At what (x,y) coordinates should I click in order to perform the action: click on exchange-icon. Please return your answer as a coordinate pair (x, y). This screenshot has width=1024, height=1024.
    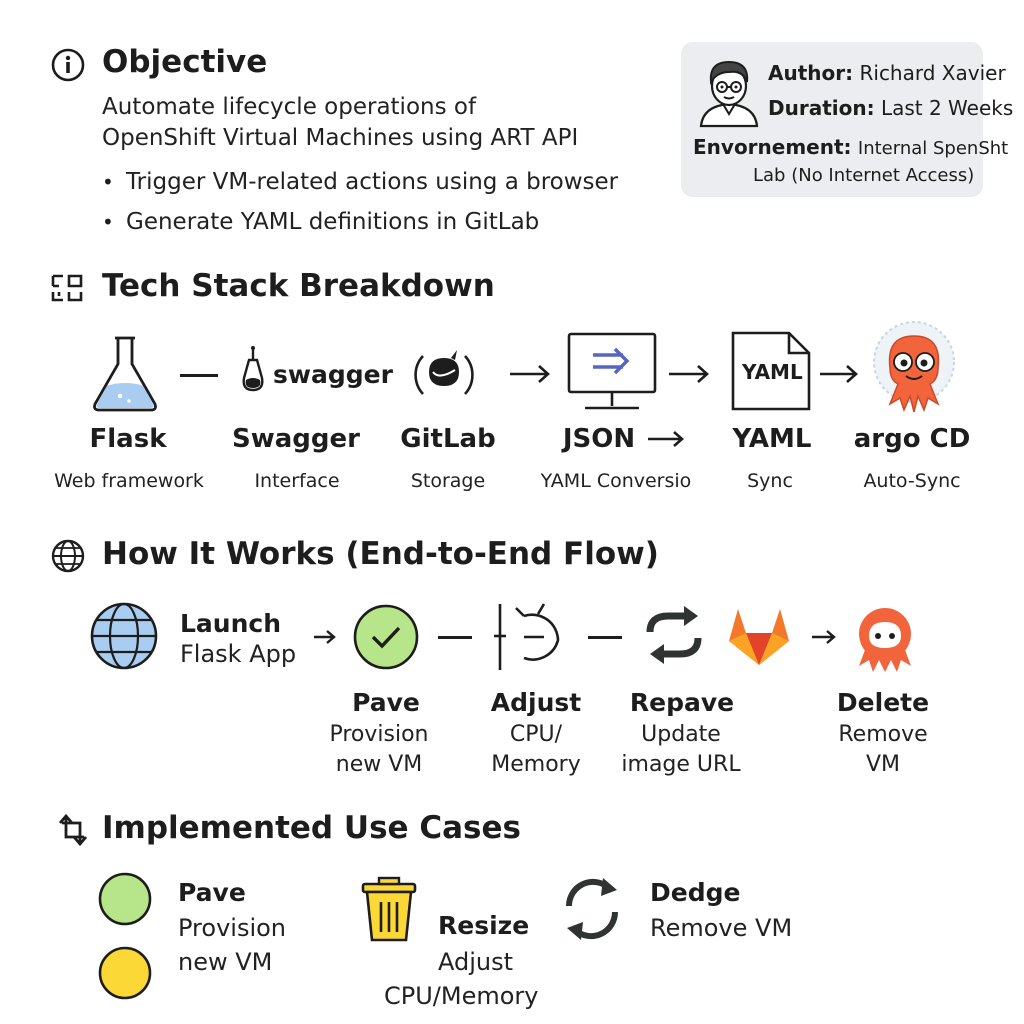
    Looking at the image, I should click on (73, 832).